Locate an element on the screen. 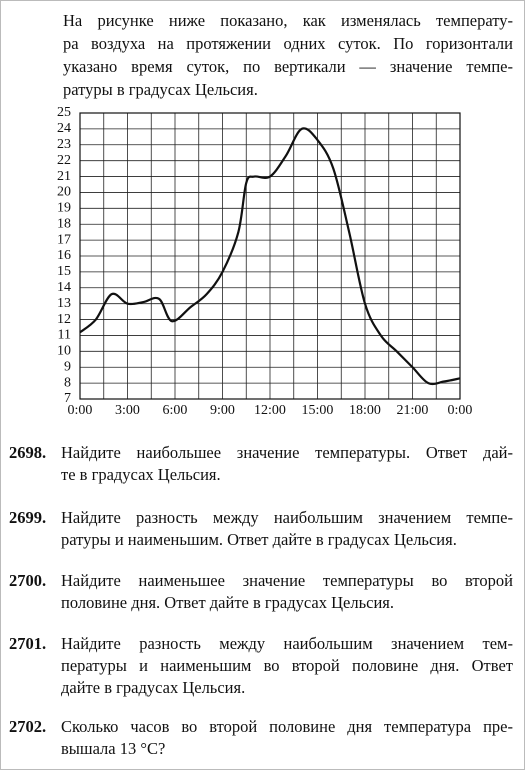 This screenshot has width=525, height=770. y-tick-label: 19 is located at coordinates (64, 208).